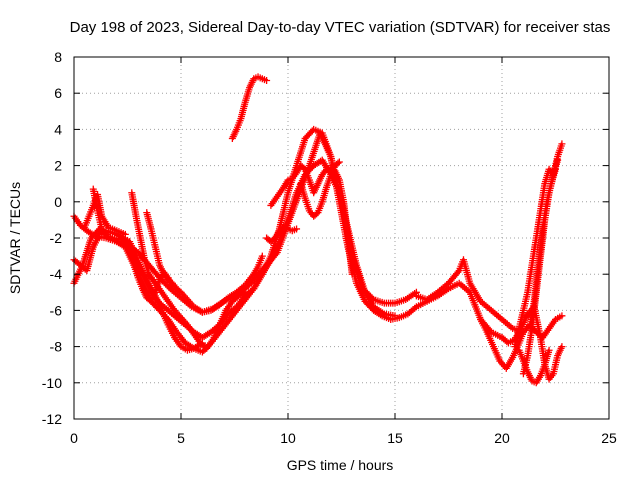 This screenshot has height=480, width=640. What do you see at coordinates (58, 129) in the screenshot?
I see `y-tick-label: 4` at bounding box center [58, 129].